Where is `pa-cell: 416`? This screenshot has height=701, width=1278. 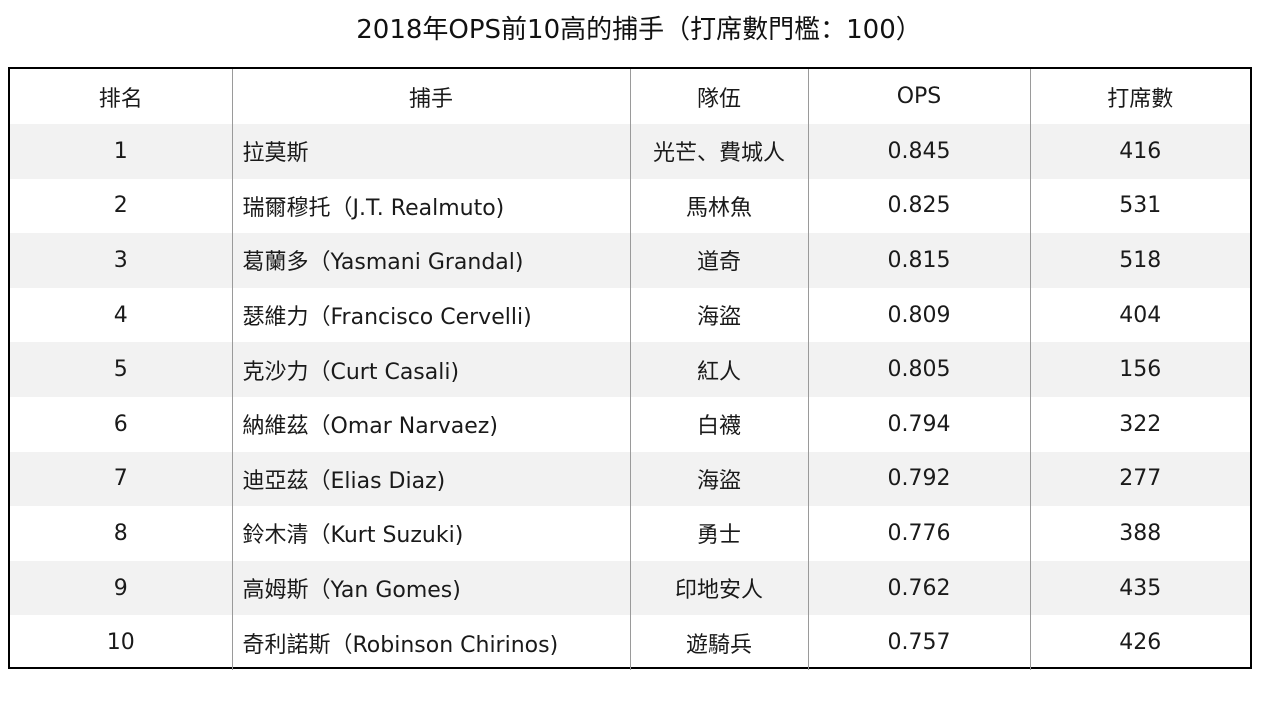
pa-cell: 416 is located at coordinates (1139, 151).